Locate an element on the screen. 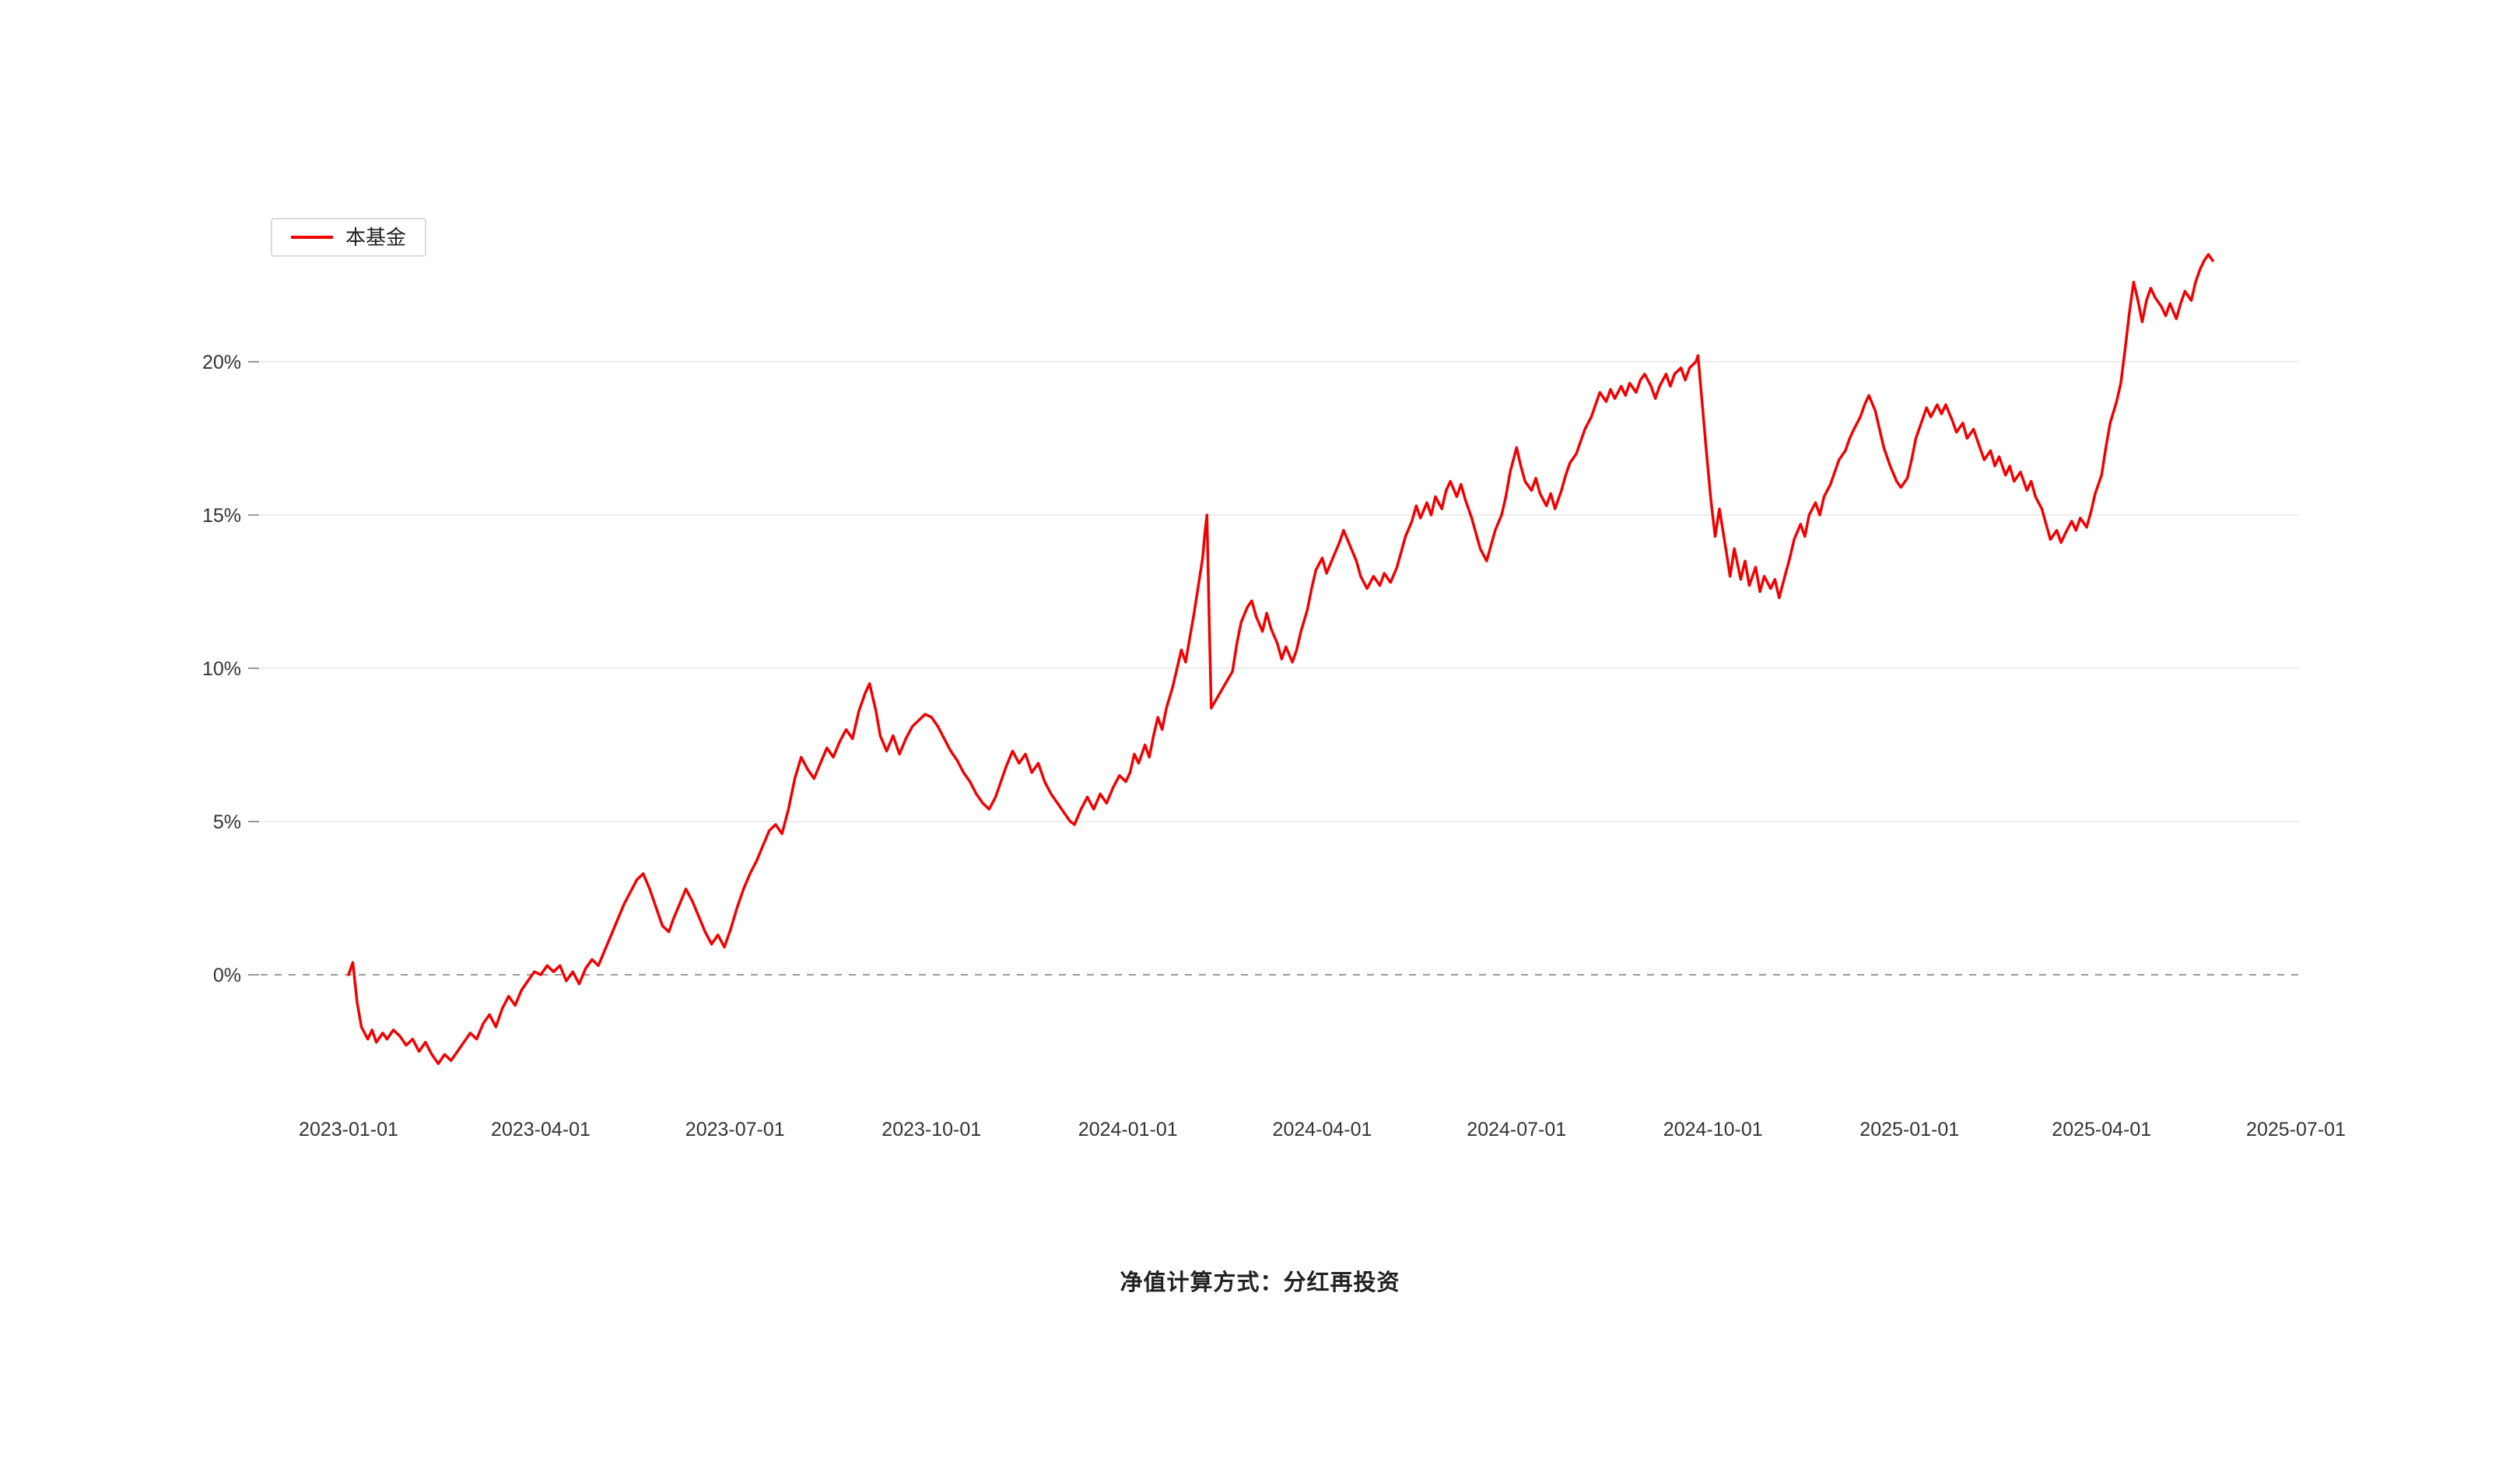  x-axis-label: 2024-01-01 is located at coordinates (1128, 1129).